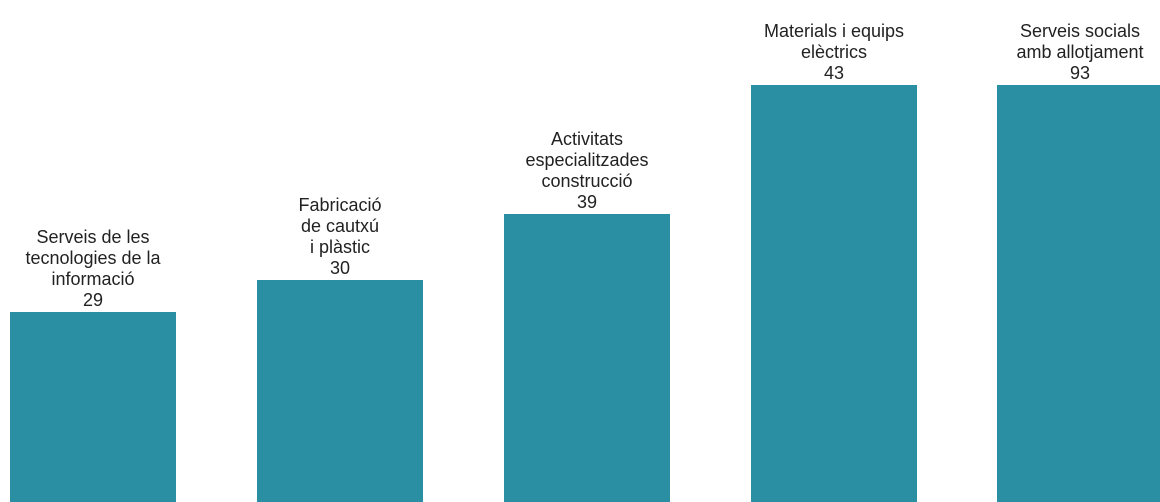 This screenshot has width=1160, height=502. What do you see at coordinates (92, 279) in the screenshot?
I see `category-label-line: informació` at bounding box center [92, 279].